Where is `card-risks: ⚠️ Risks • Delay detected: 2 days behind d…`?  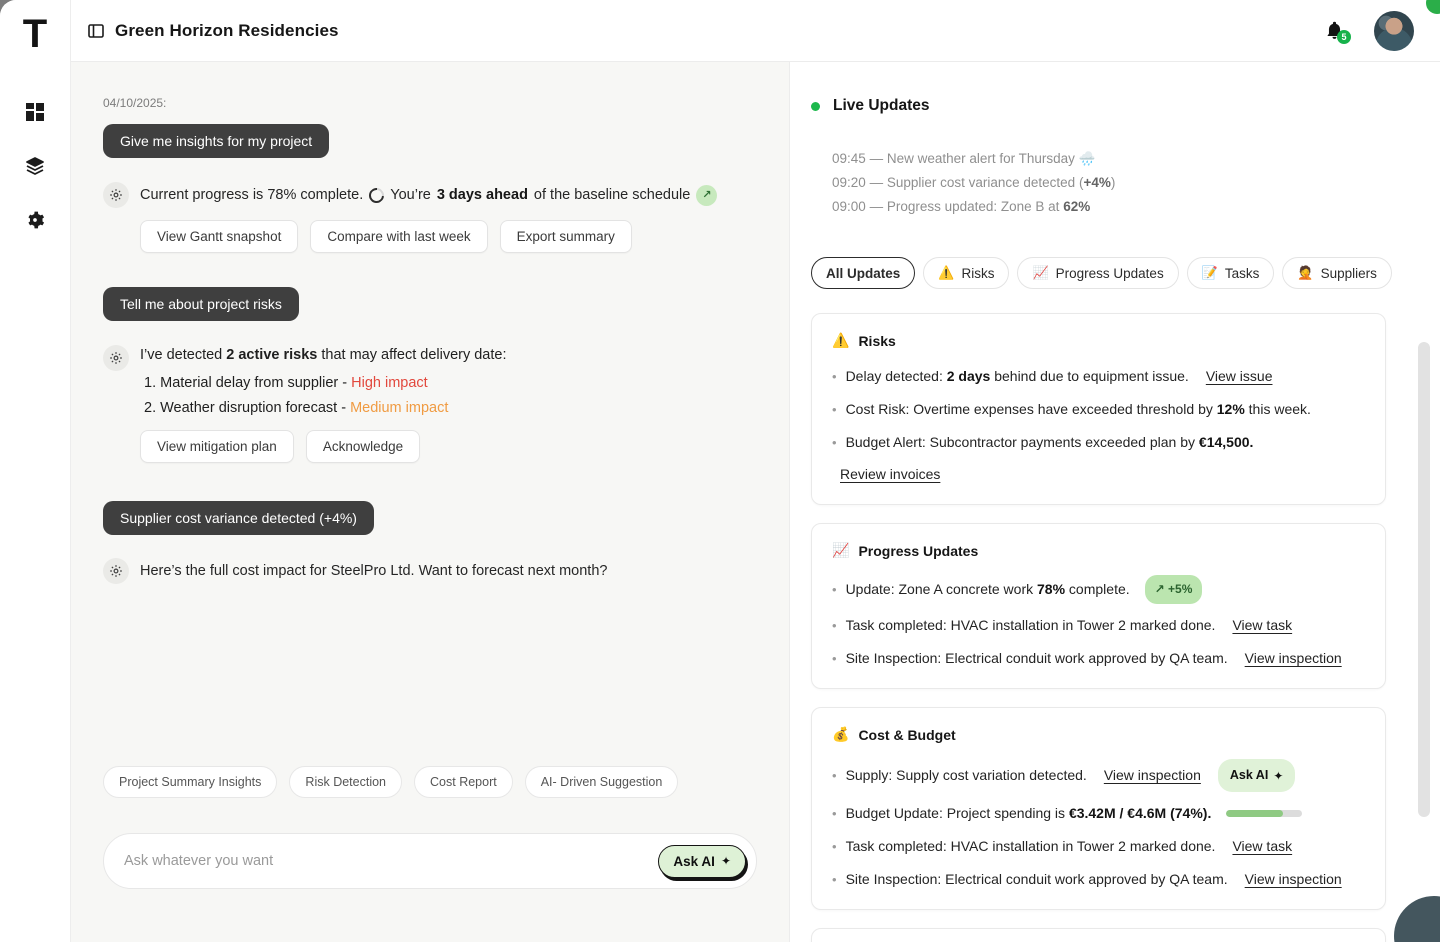 card-risks: ⚠️ Risks • Delay detected: 2 days behind d… is located at coordinates (1098, 409).